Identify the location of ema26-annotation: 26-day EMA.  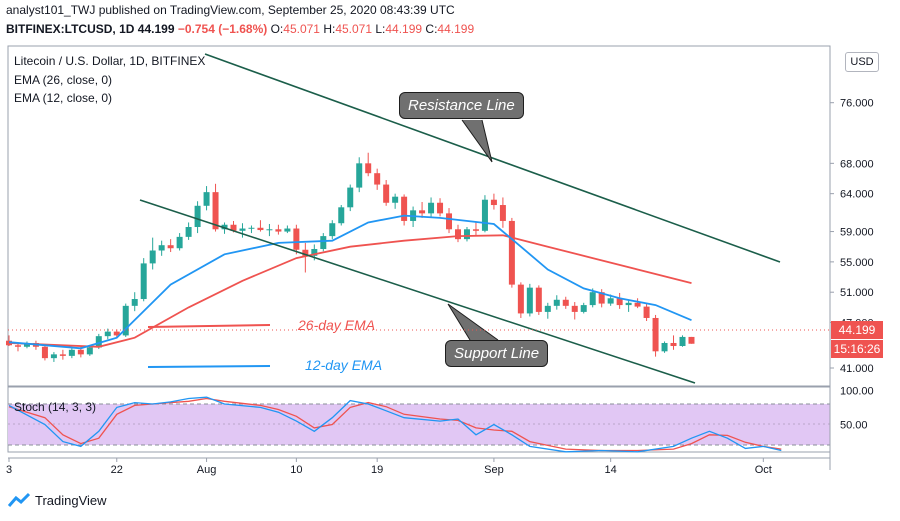
(336, 325).